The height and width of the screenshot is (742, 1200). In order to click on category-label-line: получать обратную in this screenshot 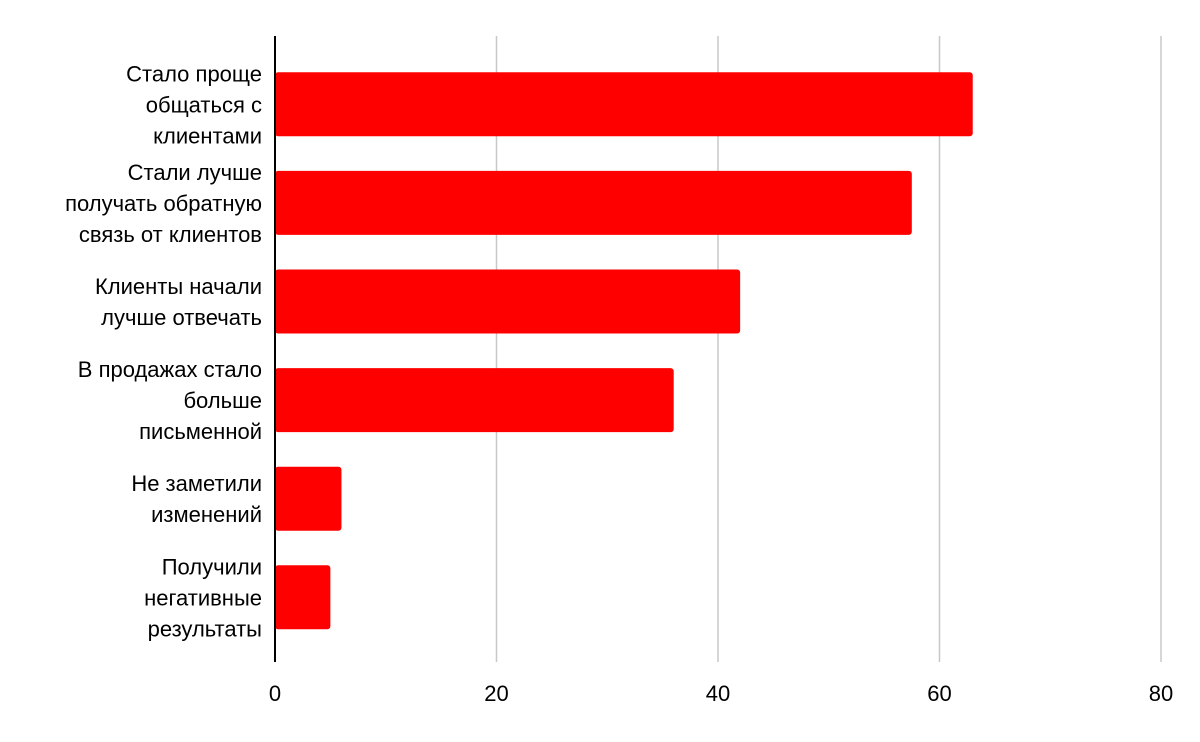, I will do `click(163, 203)`.